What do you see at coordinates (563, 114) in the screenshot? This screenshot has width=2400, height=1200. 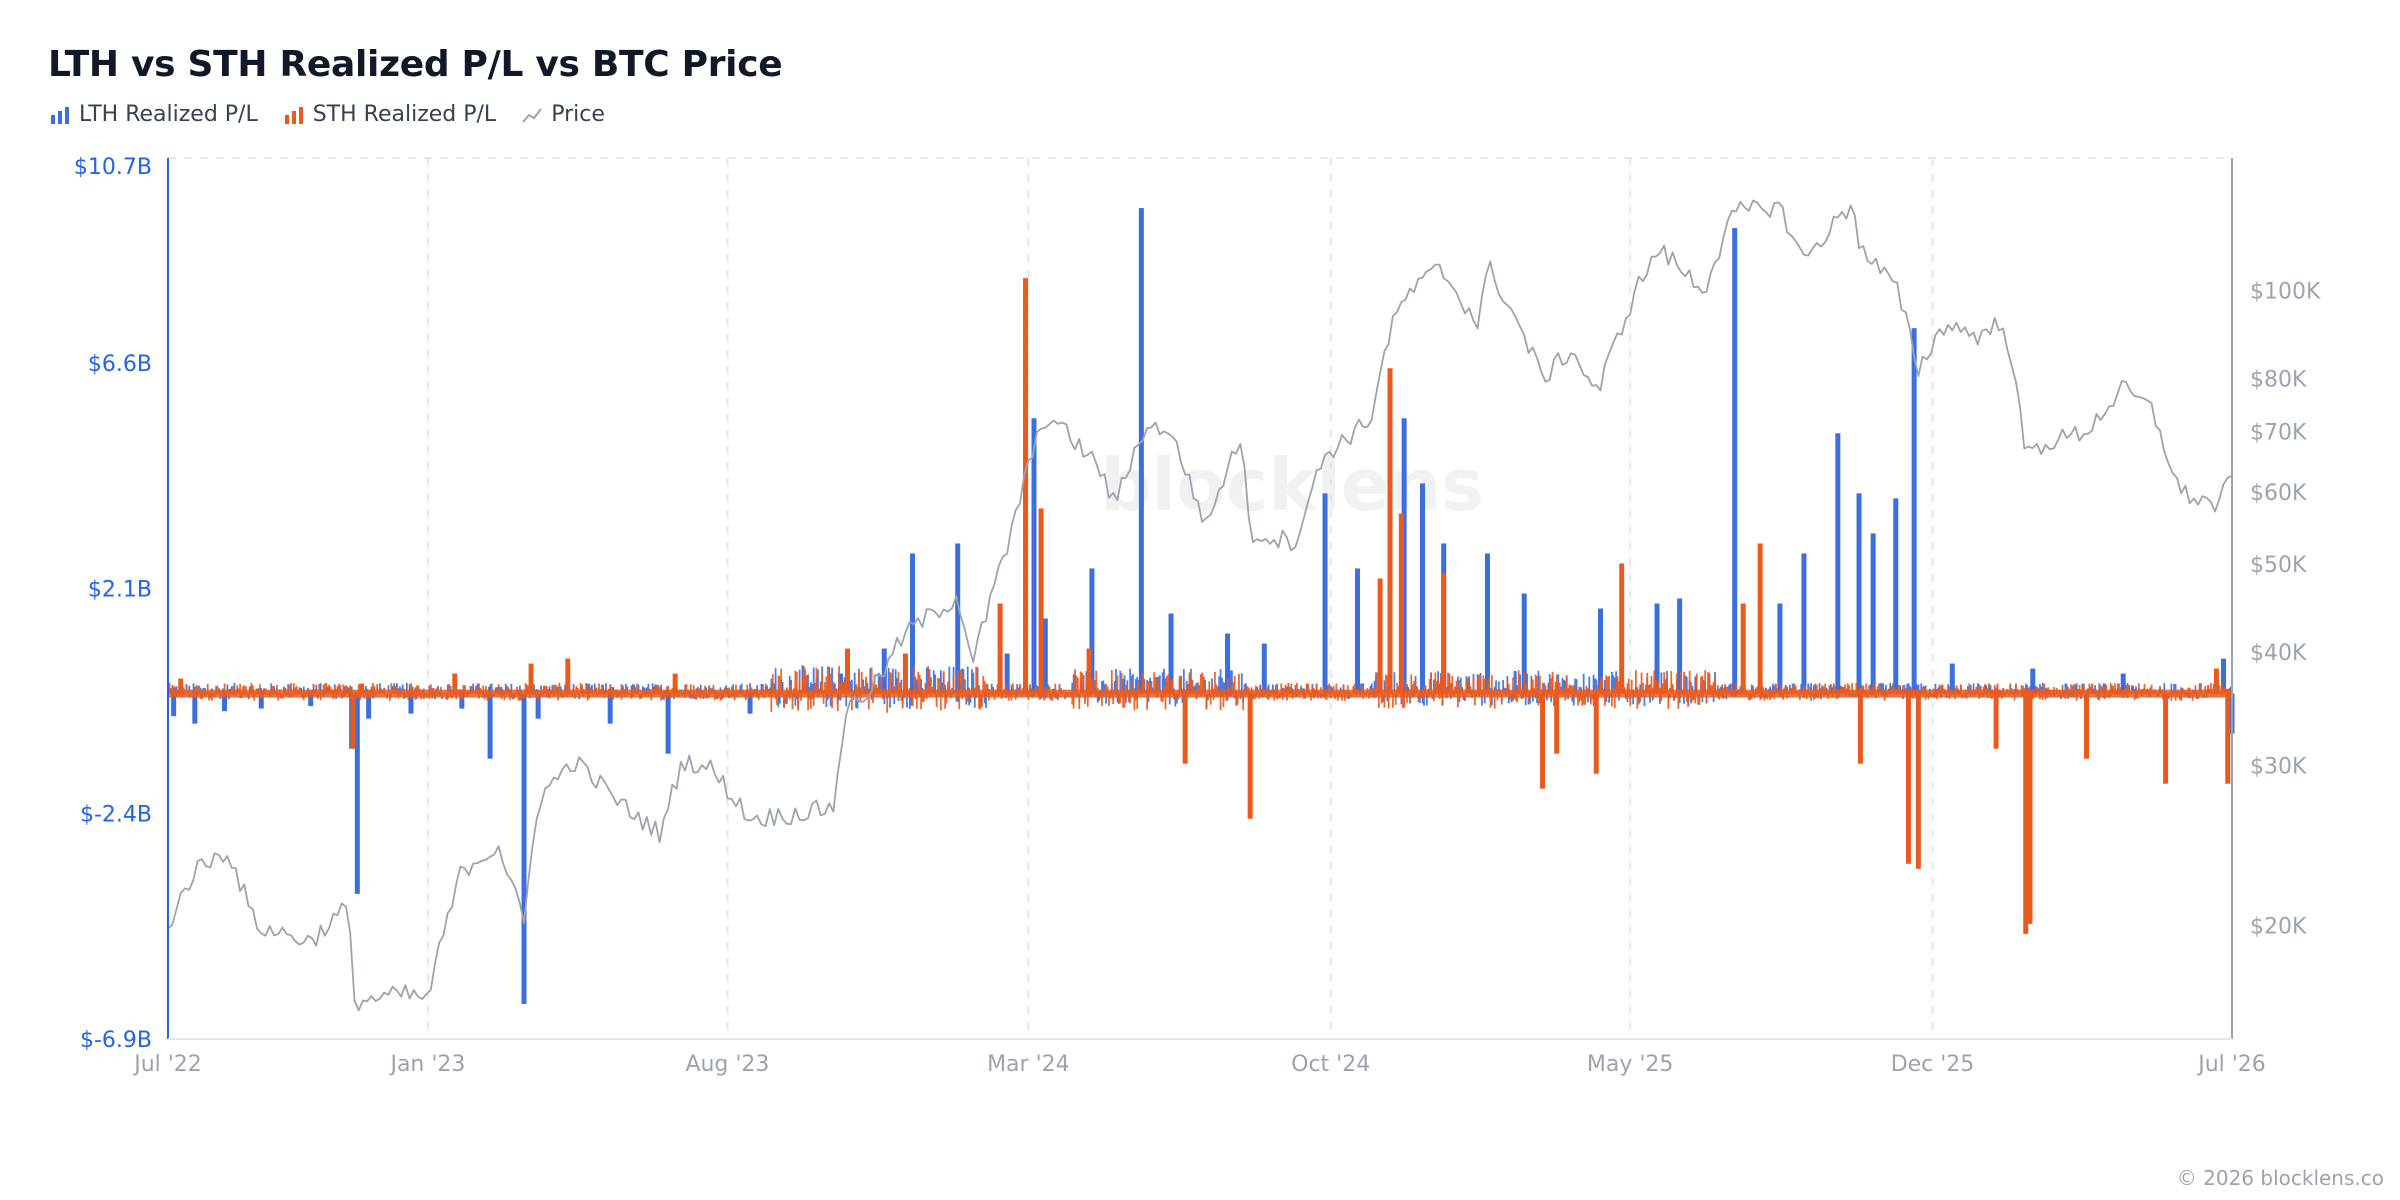 I see `legend-item-price: Price` at bounding box center [563, 114].